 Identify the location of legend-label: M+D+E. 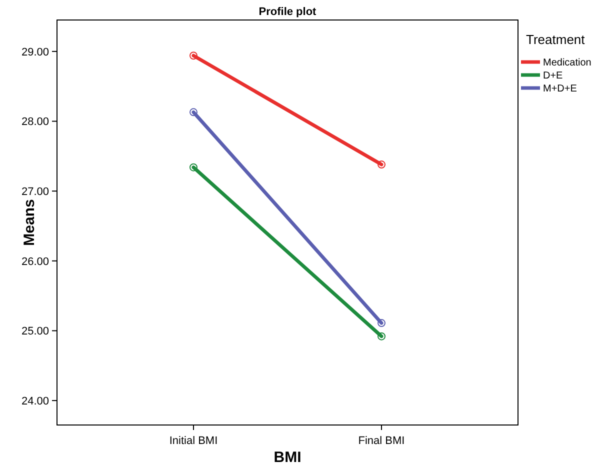
(560, 89).